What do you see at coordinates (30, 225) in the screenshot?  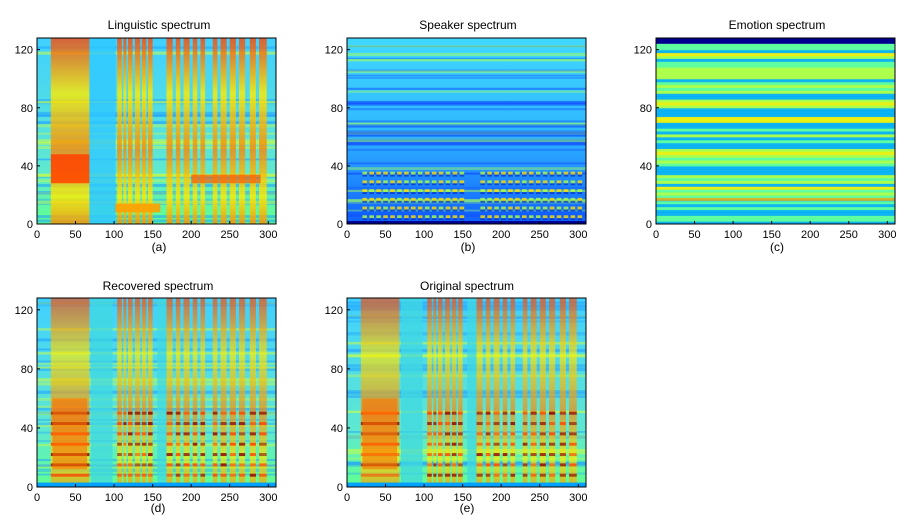 I see `y-tick-label: 0` at bounding box center [30, 225].